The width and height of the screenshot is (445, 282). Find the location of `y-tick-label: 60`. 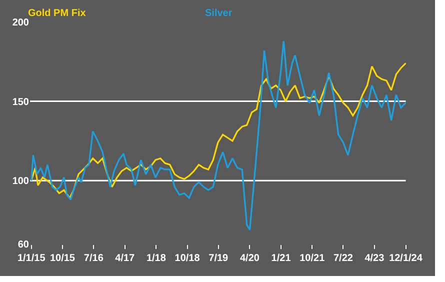

y-tick-label: 60 is located at coordinates (24, 245).